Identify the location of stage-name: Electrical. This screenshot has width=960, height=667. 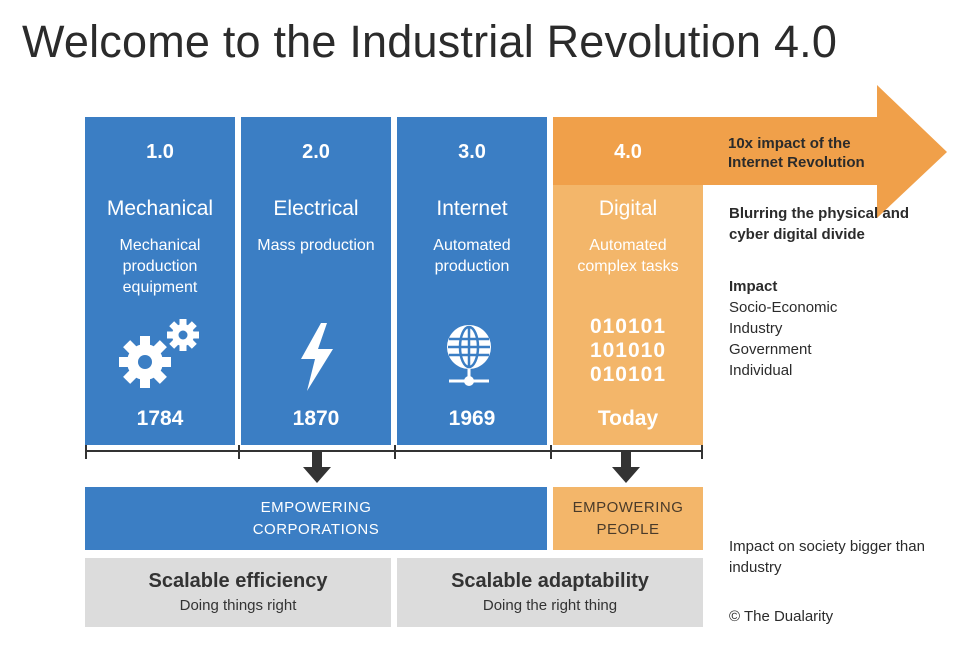
(316, 208).